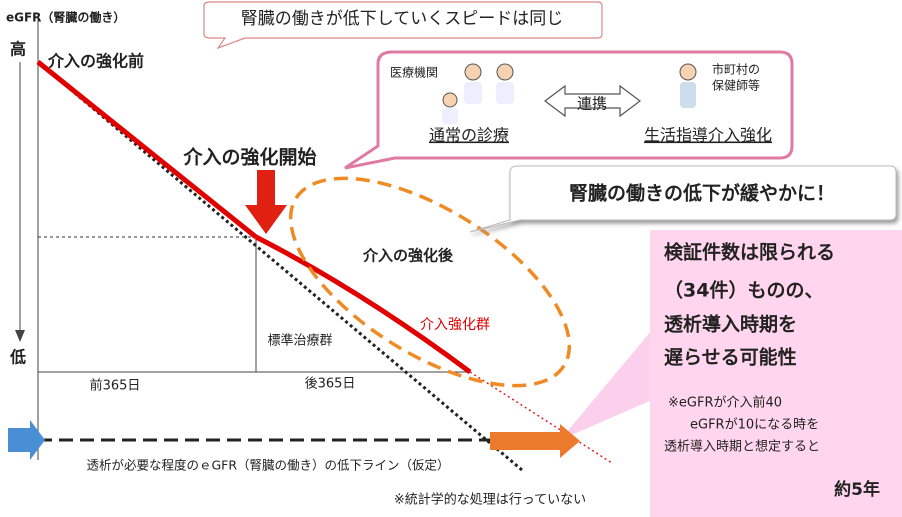  I want to click on start-arrow, so click(266, 188).